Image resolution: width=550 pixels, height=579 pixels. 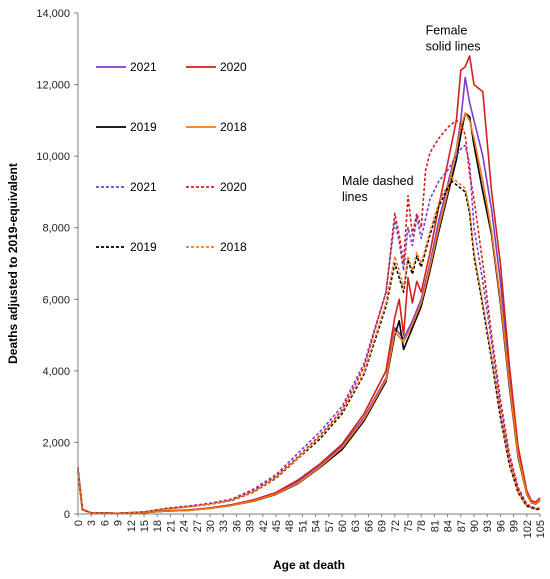 I want to click on legend: 2021 2020 2019 2018 2021 2020 2019 2018, so click(x=171, y=157).